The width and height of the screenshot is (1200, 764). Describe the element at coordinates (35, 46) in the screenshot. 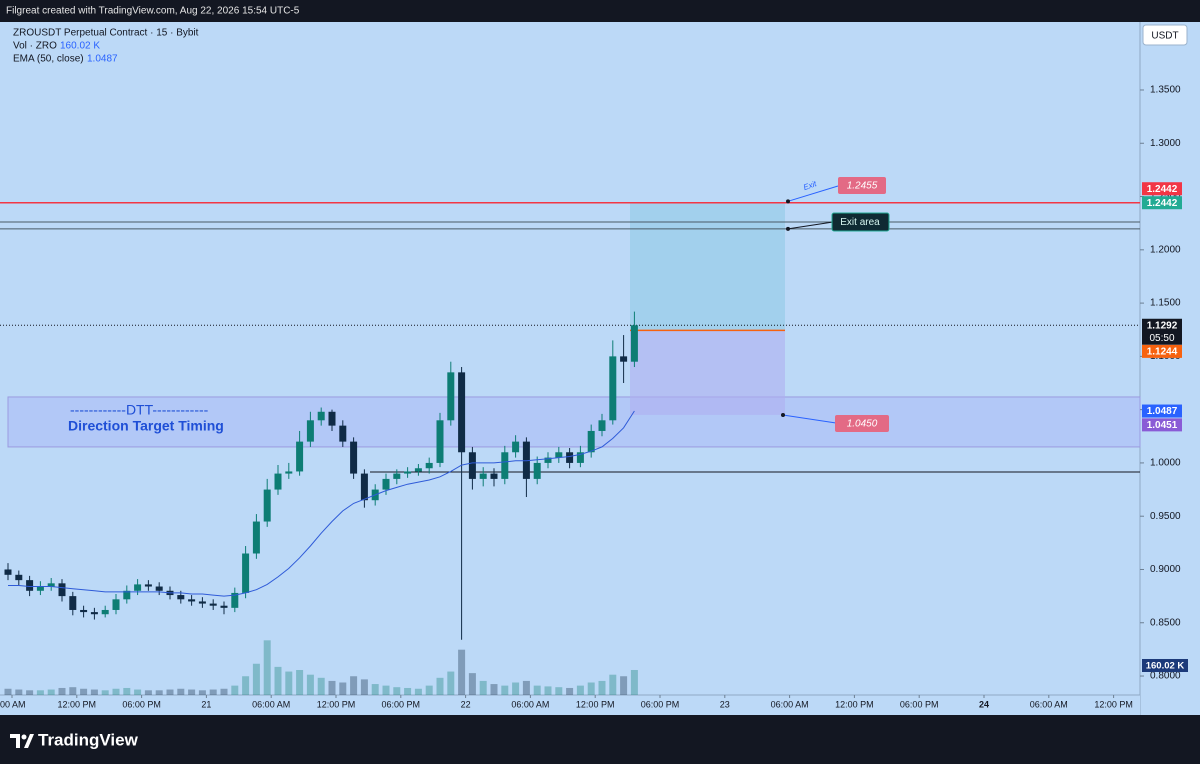

I see `volume-legend: Vol · ZRO` at that location.